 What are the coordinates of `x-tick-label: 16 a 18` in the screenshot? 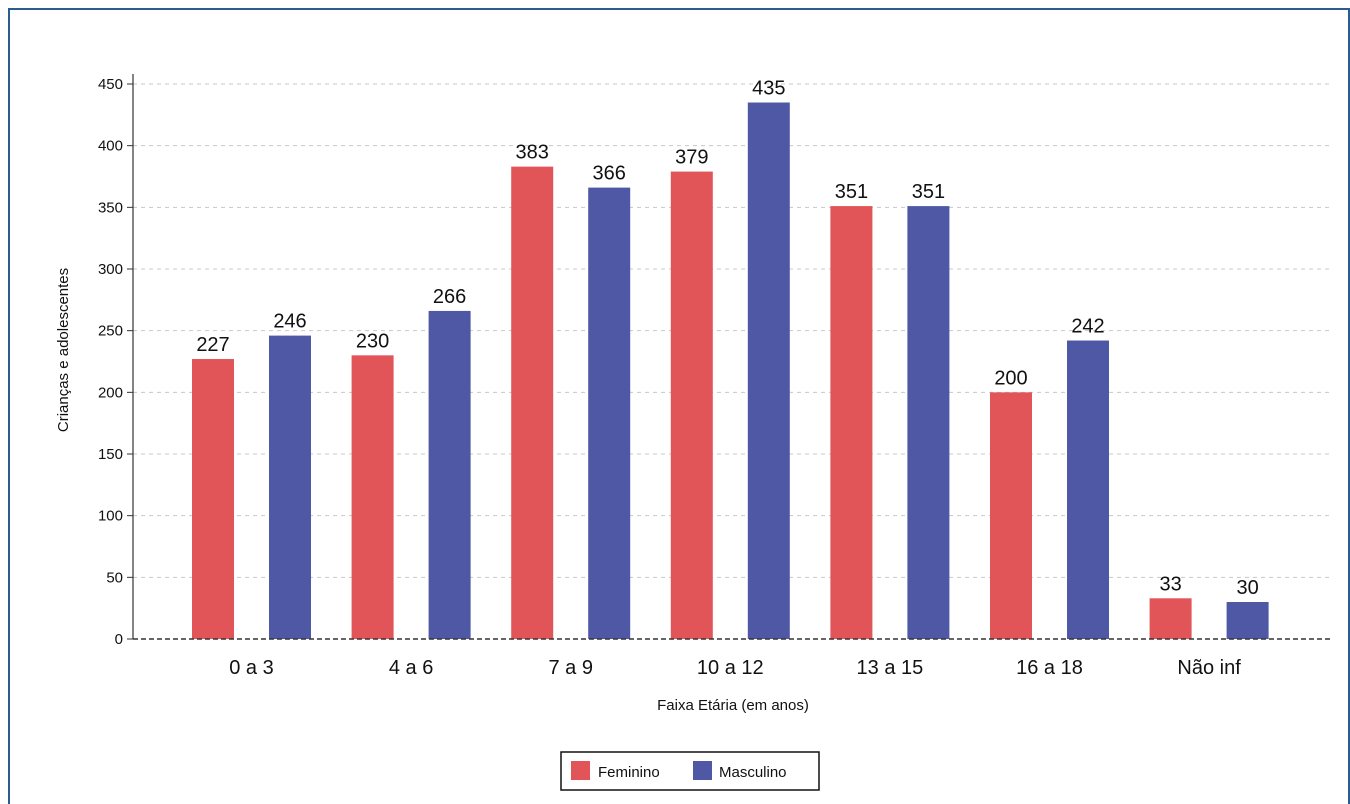 It's located at (1049, 668).